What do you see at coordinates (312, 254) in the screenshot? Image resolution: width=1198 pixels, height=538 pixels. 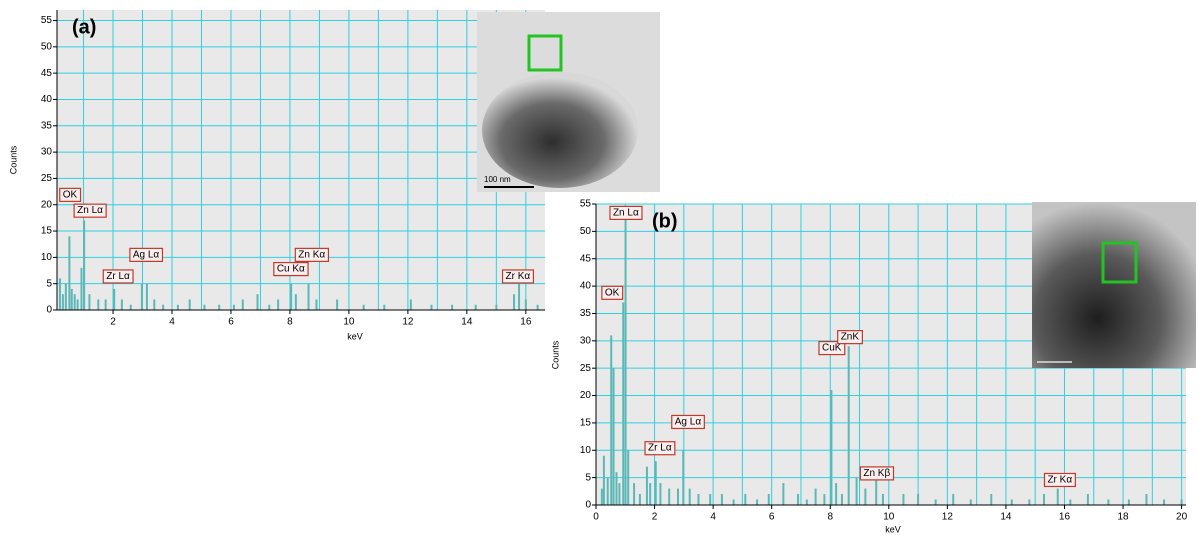 I see `peak-label: Zn Kα` at bounding box center [312, 254].